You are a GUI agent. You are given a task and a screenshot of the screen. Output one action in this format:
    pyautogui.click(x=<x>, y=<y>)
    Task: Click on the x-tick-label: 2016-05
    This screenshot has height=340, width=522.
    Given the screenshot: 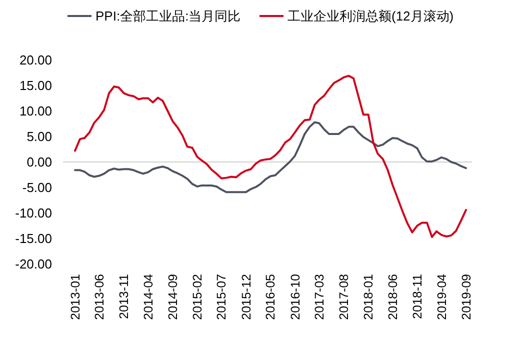 What is the action you would take?
    pyautogui.click(x=271, y=297)
    